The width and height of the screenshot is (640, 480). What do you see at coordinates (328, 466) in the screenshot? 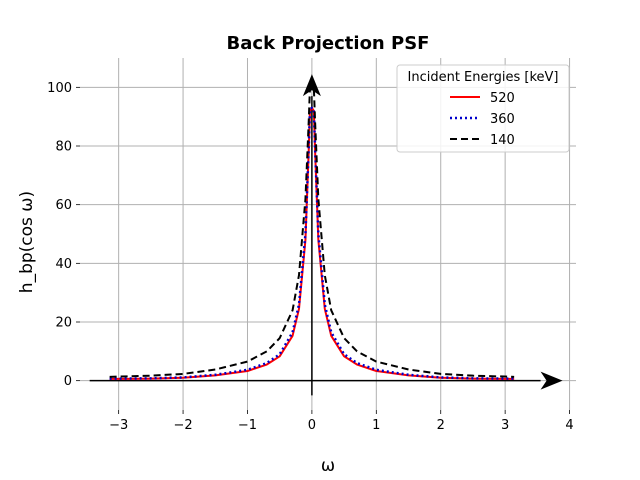
I see `x-axis-label: ω` at bounding box center [328, 466].